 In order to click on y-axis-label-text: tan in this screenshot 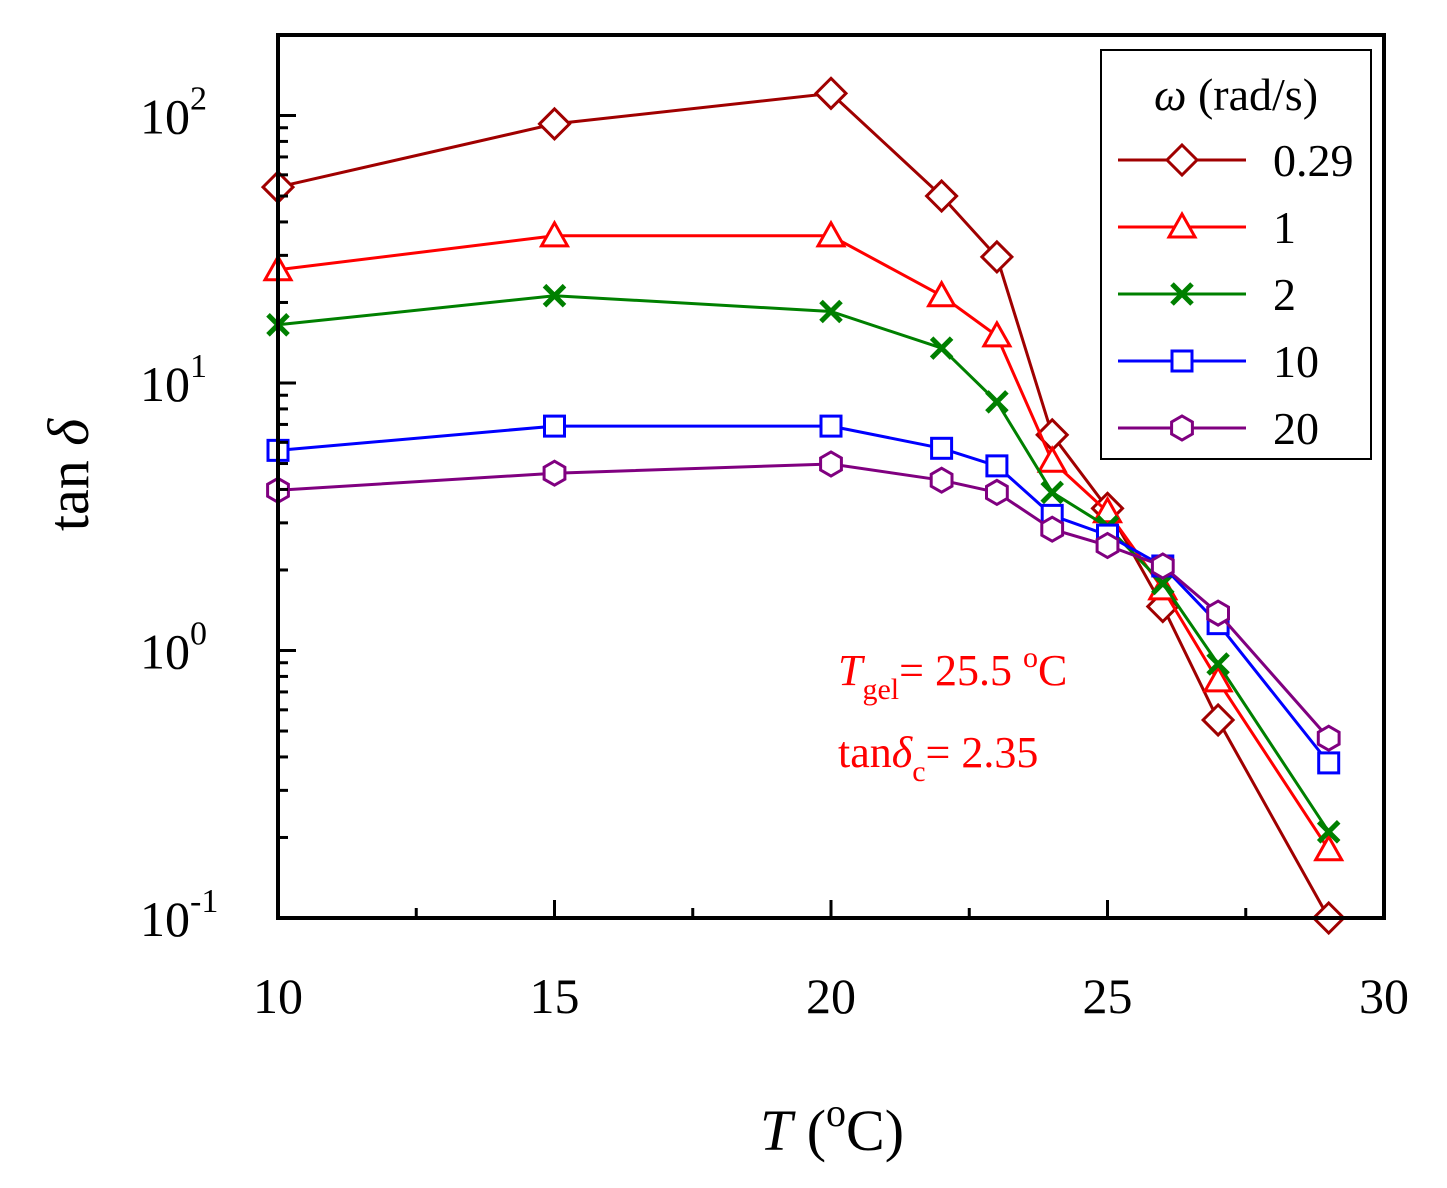, I will do `click(68, 488)`.